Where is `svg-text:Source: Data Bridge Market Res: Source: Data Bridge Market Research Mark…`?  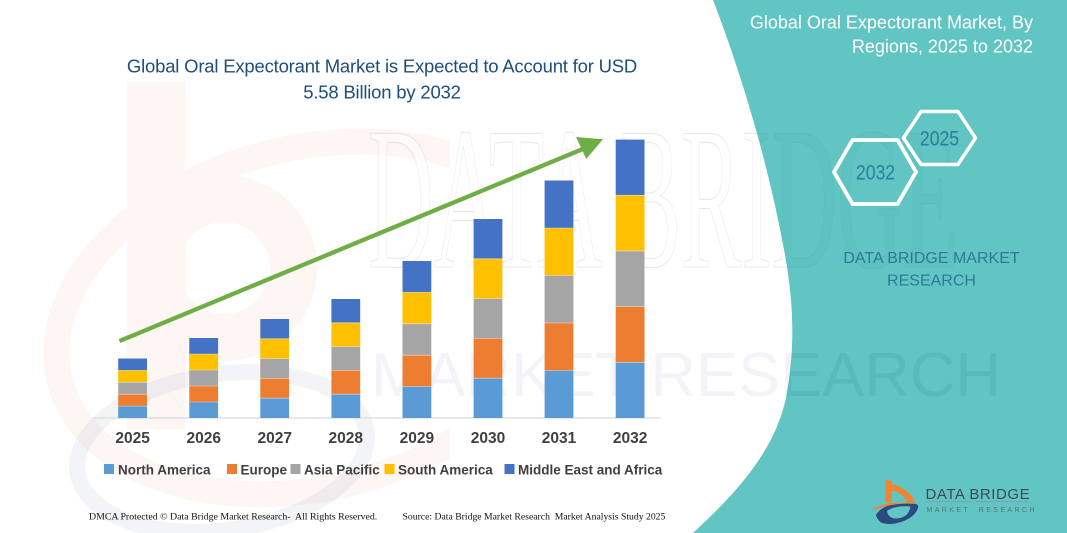
svg-text:Source: Data Bridge Market Res: Source: Data Bridge Market Research Mark… is located at coordinates (534, 517).